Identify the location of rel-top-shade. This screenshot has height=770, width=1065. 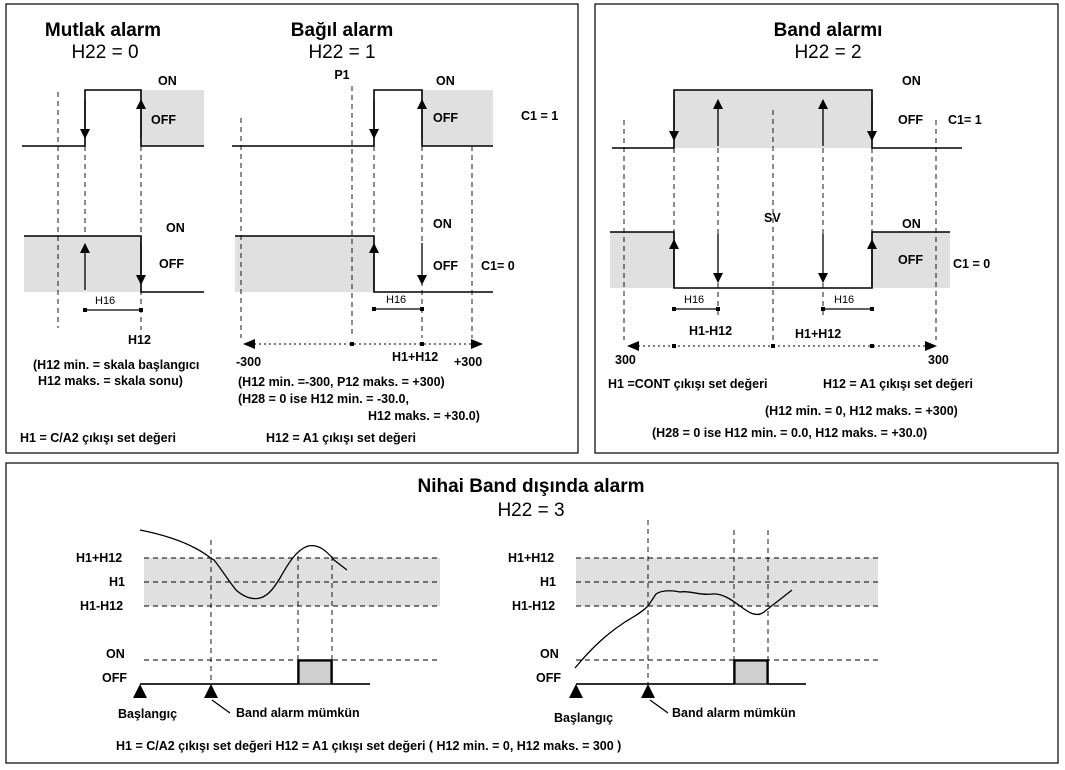
(457, 118).